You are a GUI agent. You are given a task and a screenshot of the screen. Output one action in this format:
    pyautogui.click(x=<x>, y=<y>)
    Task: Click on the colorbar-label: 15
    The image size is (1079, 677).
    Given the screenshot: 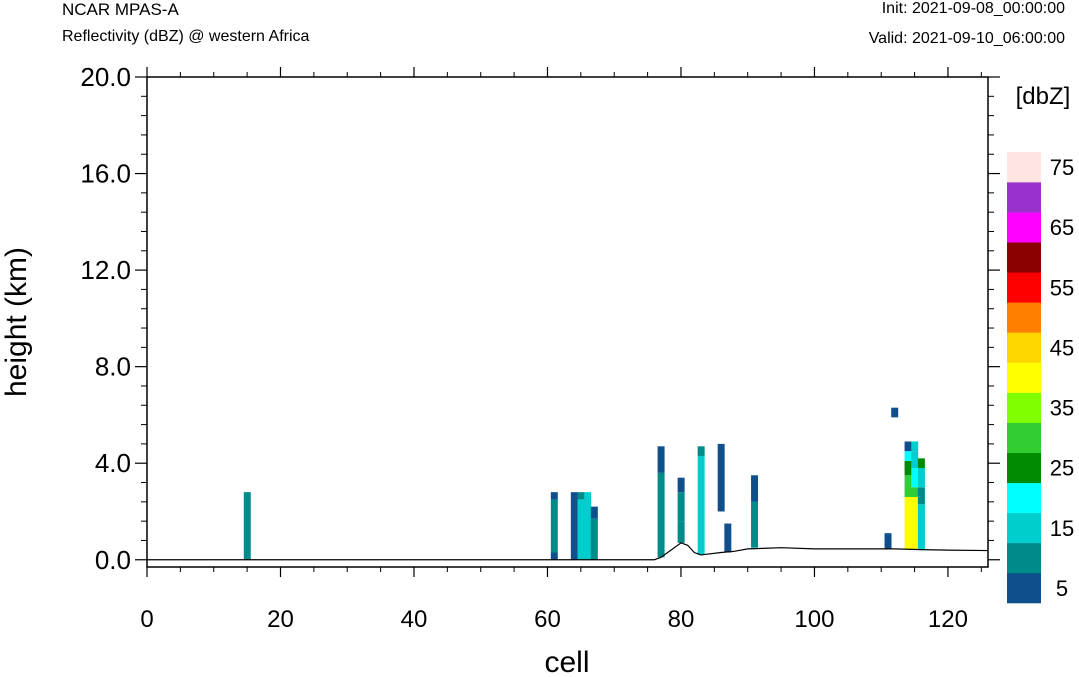 What is the action you would take?
    pyautogui.click(x=1062, y=528)
    